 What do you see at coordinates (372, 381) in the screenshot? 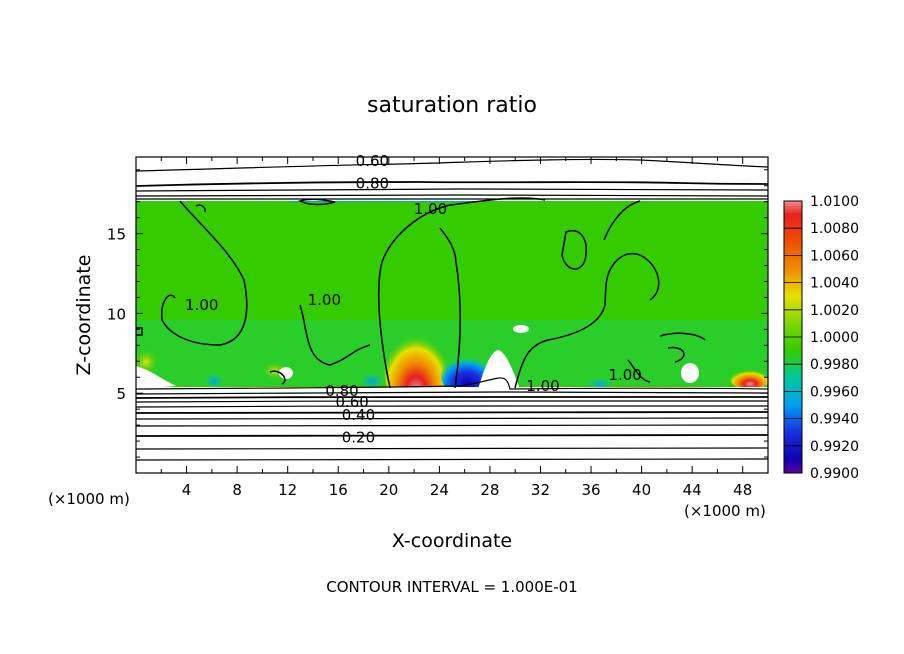
I see `cold-spot-mid` at bounding box center [372, 381].